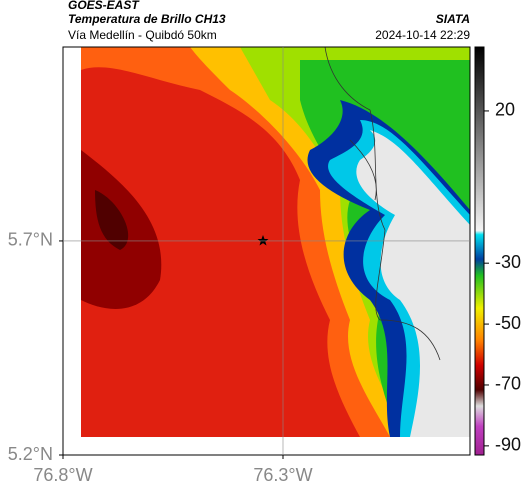 Image resolution: width=526 pixels, height=491 pixels. What do you see at coordinates (104, 6) in the screenshot?
I see `source: GOES-EAST` at bounding box center [104, 6].